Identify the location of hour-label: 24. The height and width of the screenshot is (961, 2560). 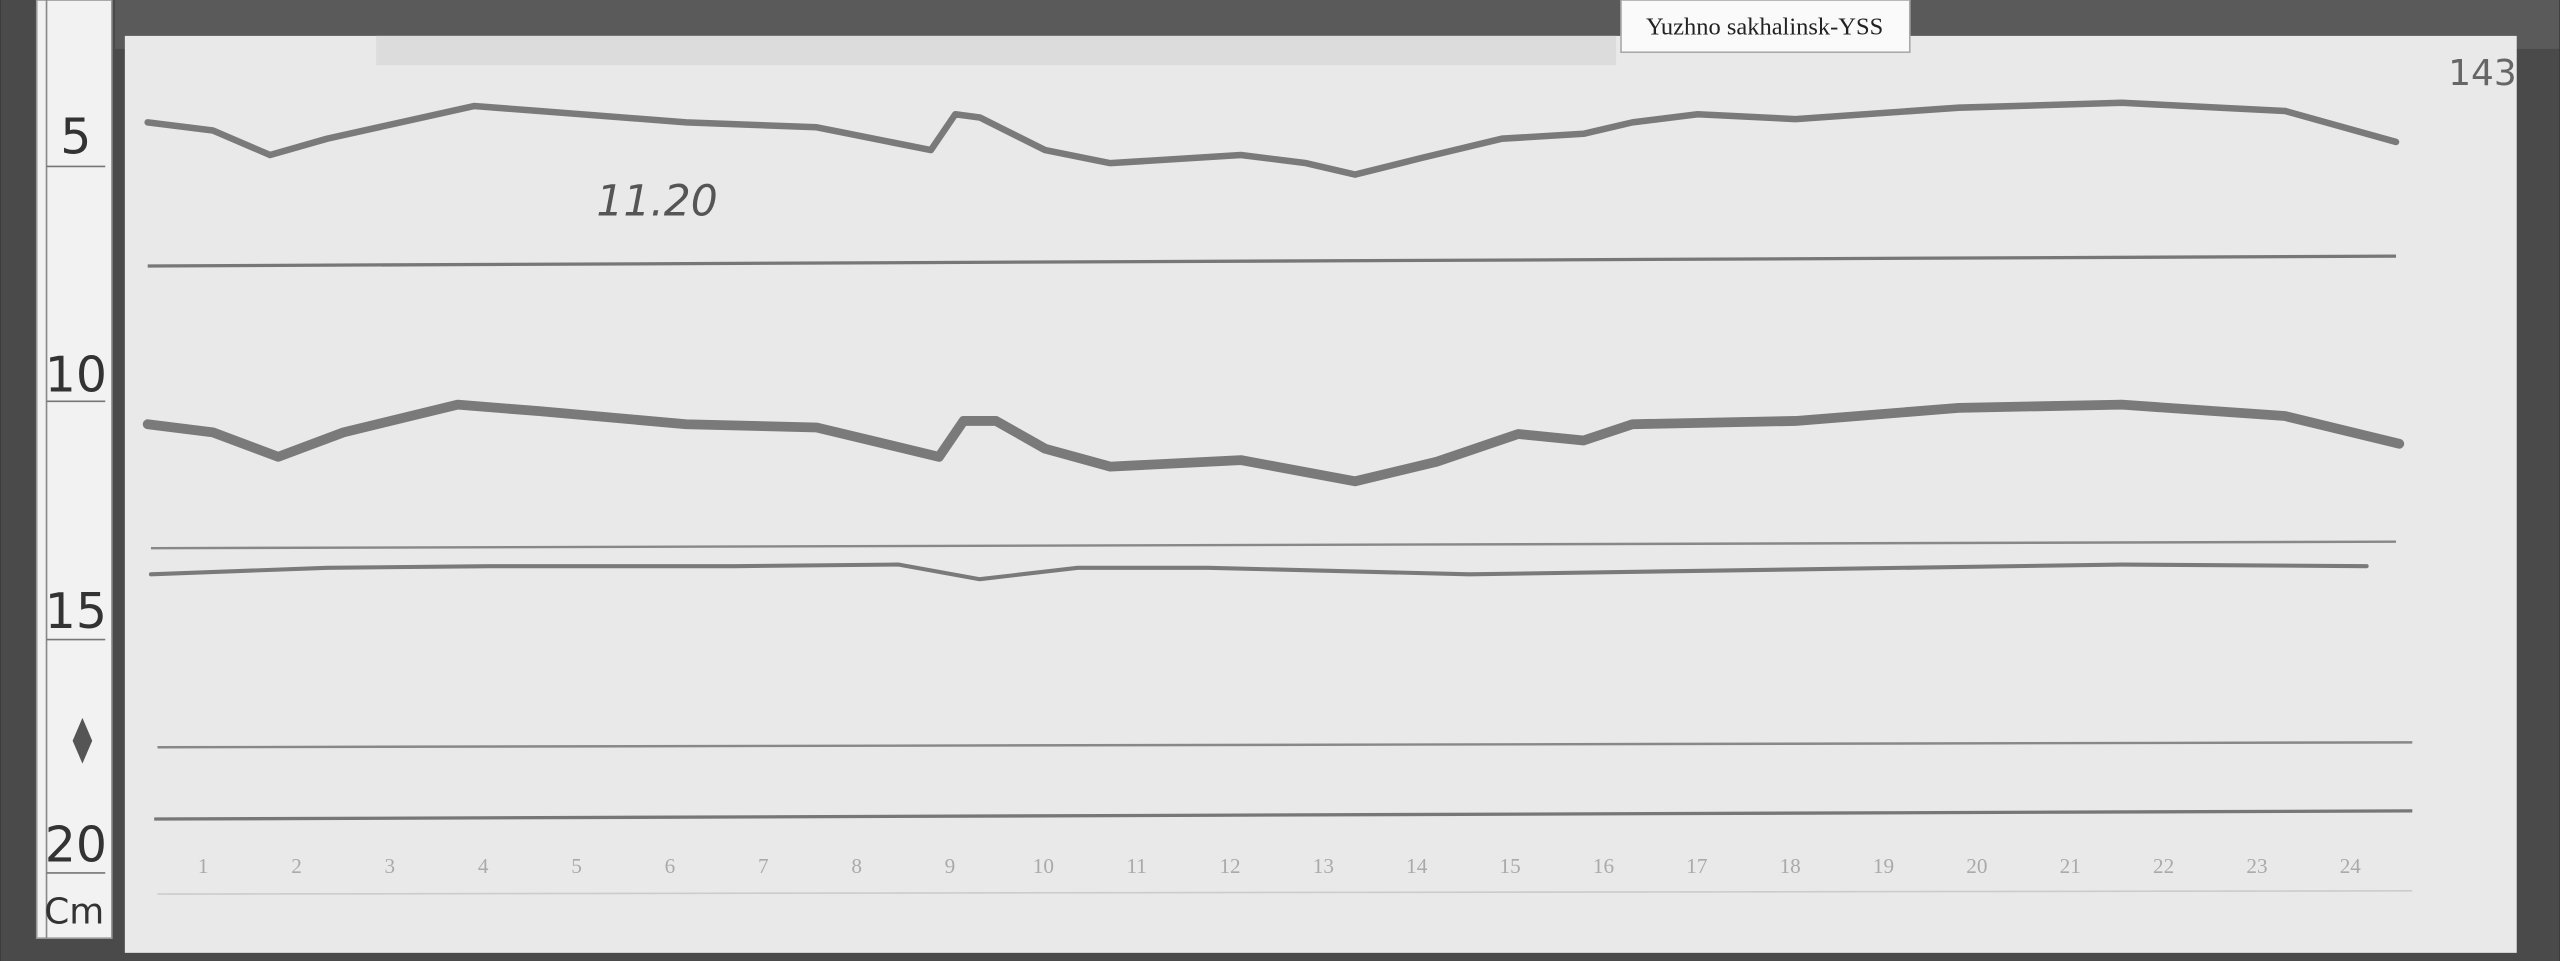
(2351, 866).